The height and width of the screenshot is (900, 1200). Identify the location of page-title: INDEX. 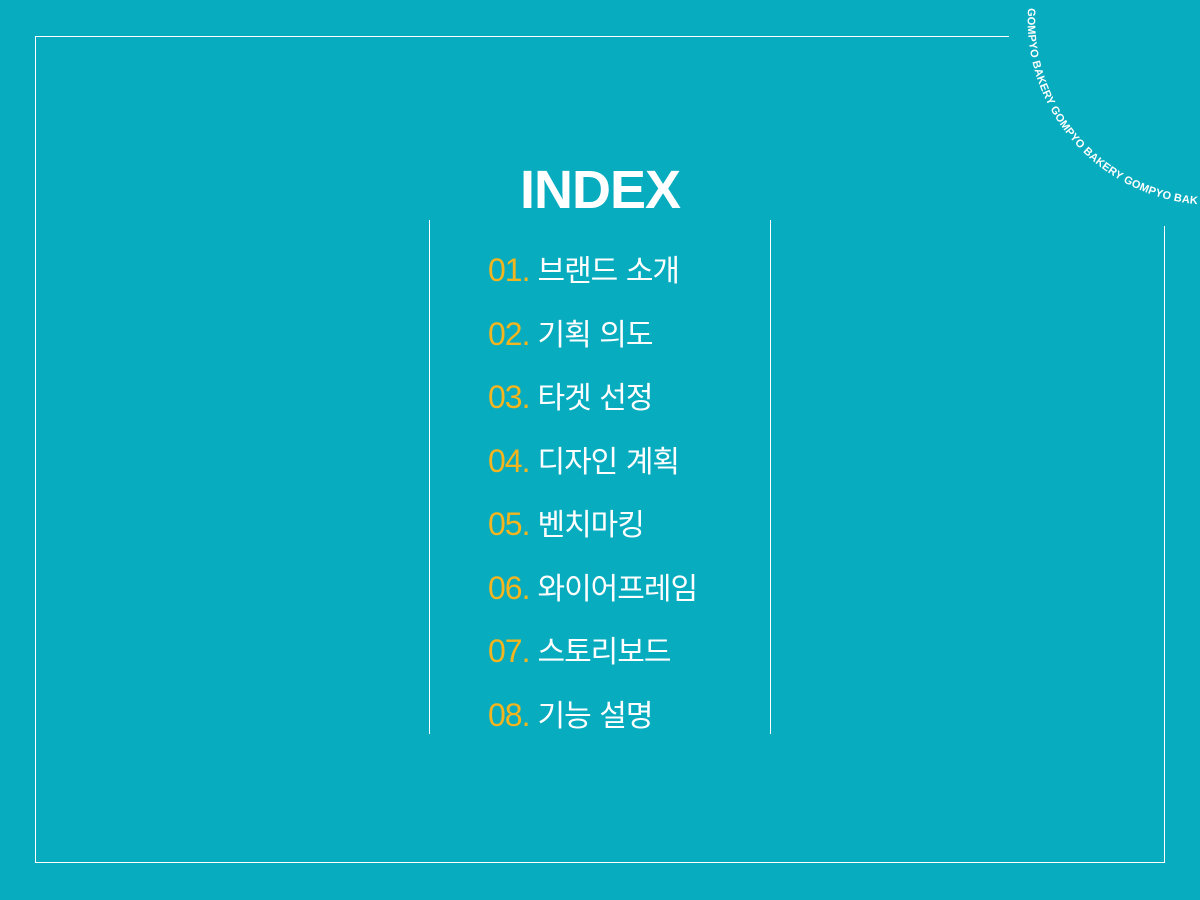
(600, 190).